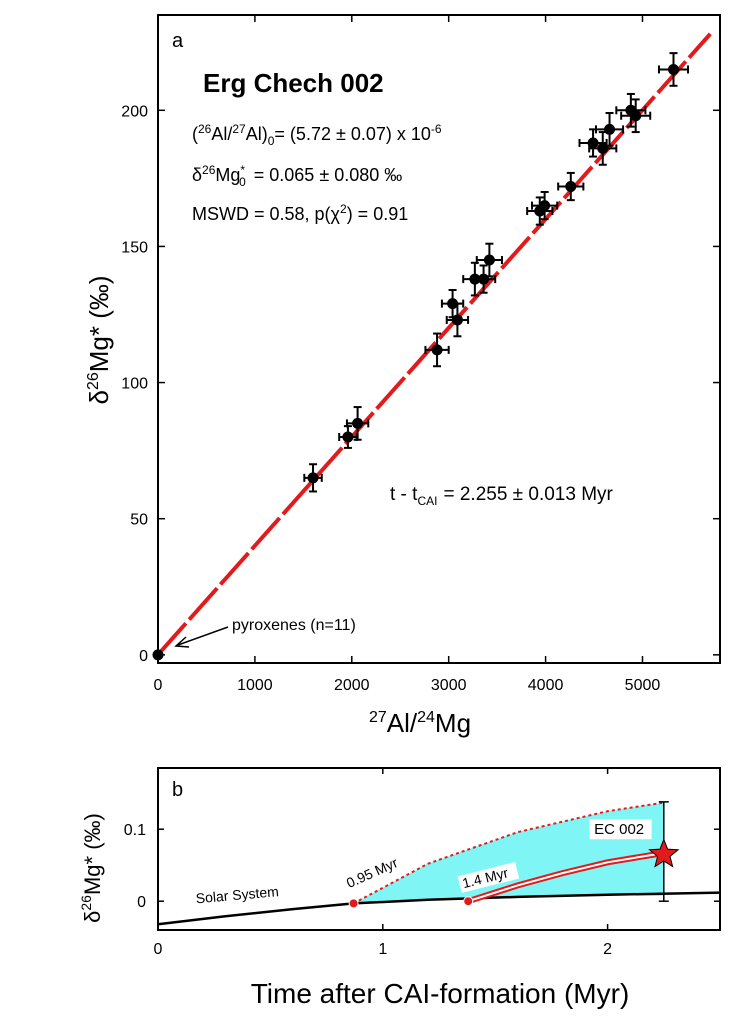 The width and height of the screenshot is (746, 1024). I want to click on x-tick-label: 1, so click(382, 949).